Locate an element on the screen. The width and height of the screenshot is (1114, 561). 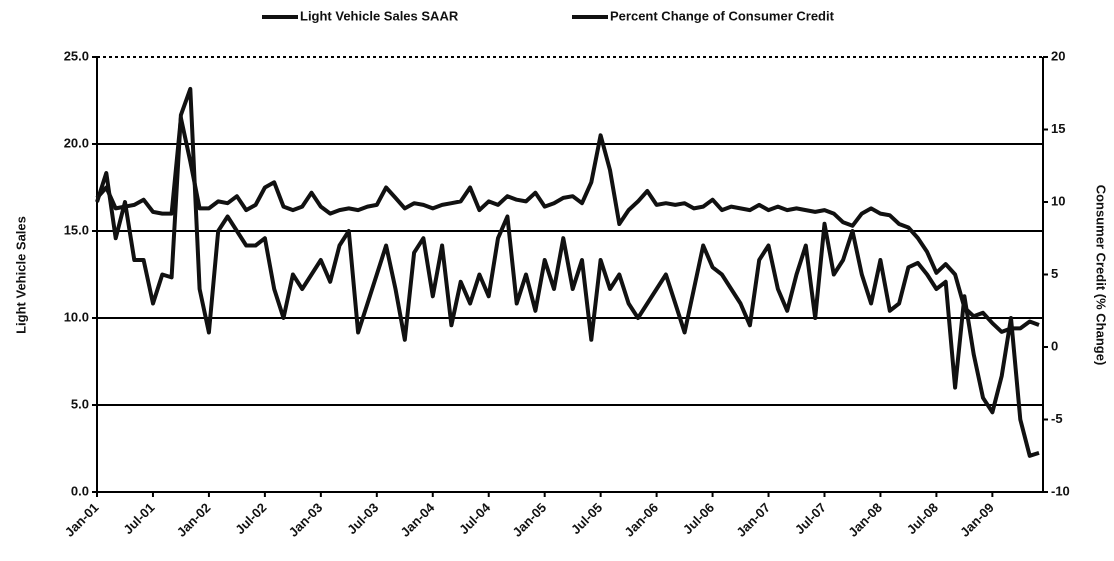
y-tick-label: 5.0 is located at coordinates (80, 403).